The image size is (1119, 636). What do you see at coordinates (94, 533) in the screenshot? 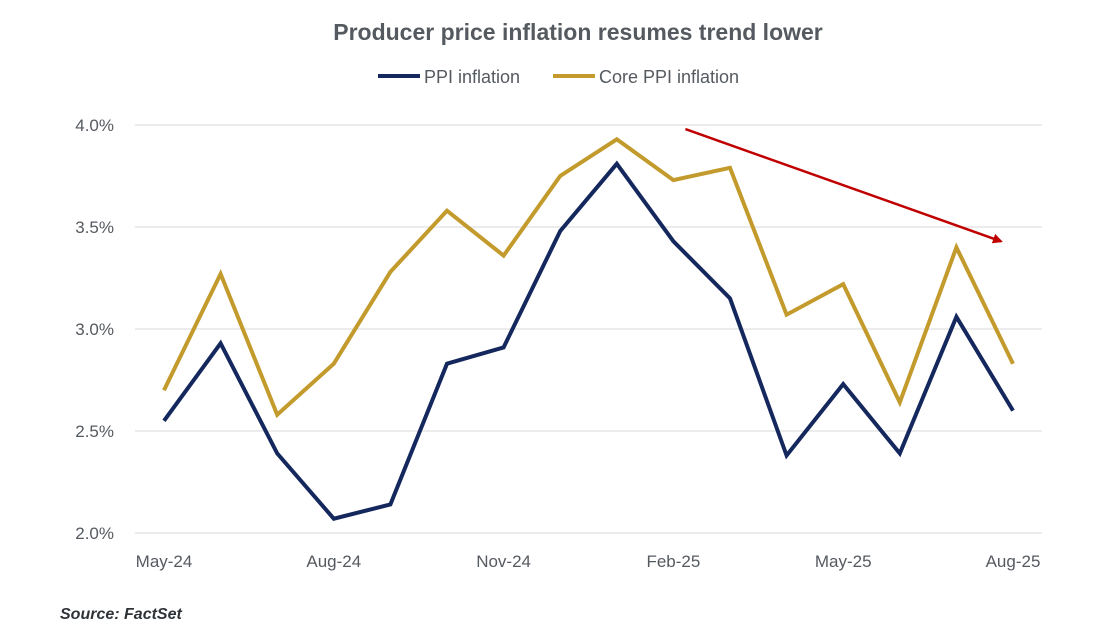
I see `y-tick-label: 2.0%` at bounding box center [94, 533].